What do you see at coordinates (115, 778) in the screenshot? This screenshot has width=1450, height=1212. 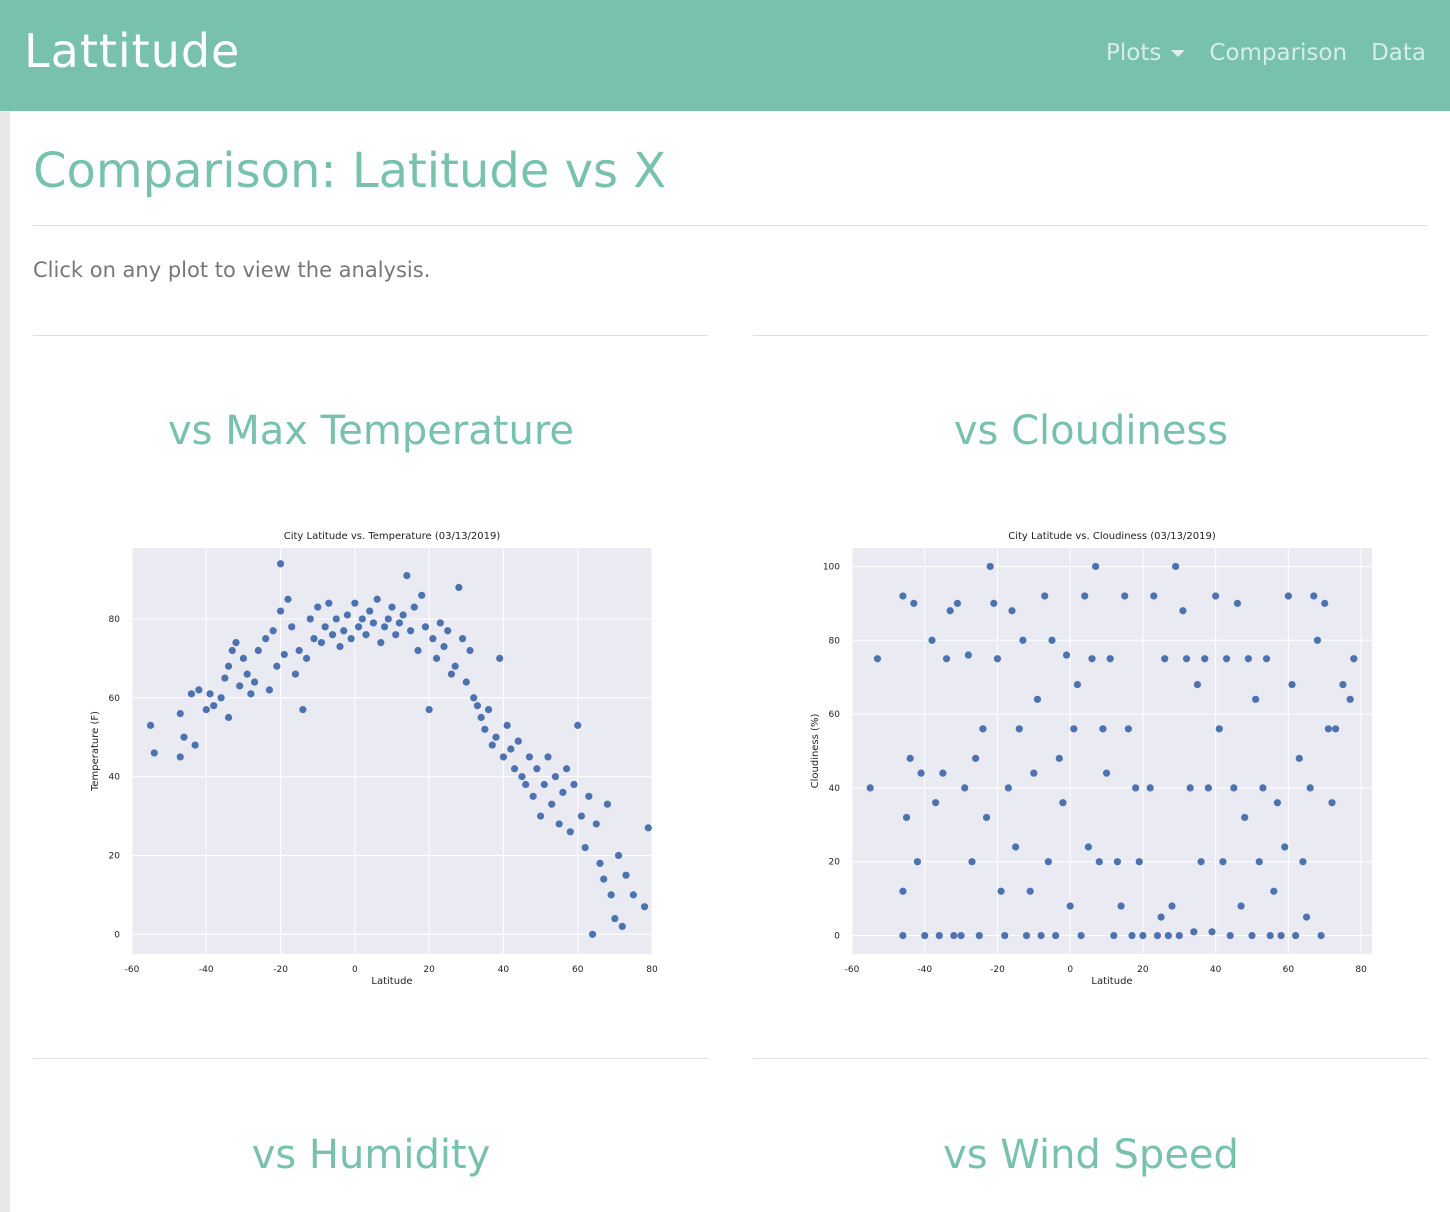 I see `y-tick-label: 40` at bounding box center [115, 778].